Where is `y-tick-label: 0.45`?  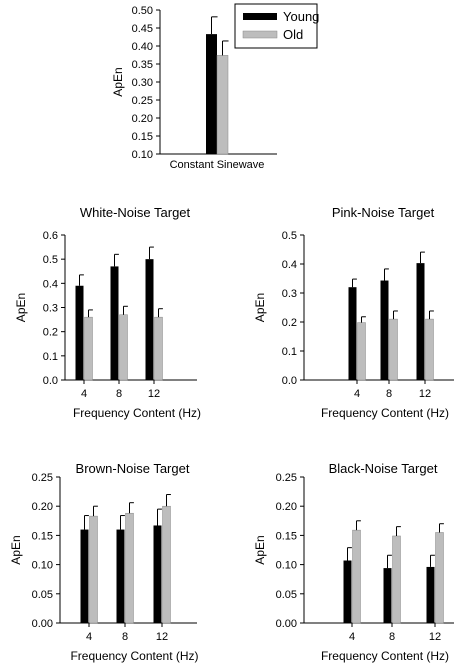
y-tick-label: 0.45 is located at coordinates (142, 29).